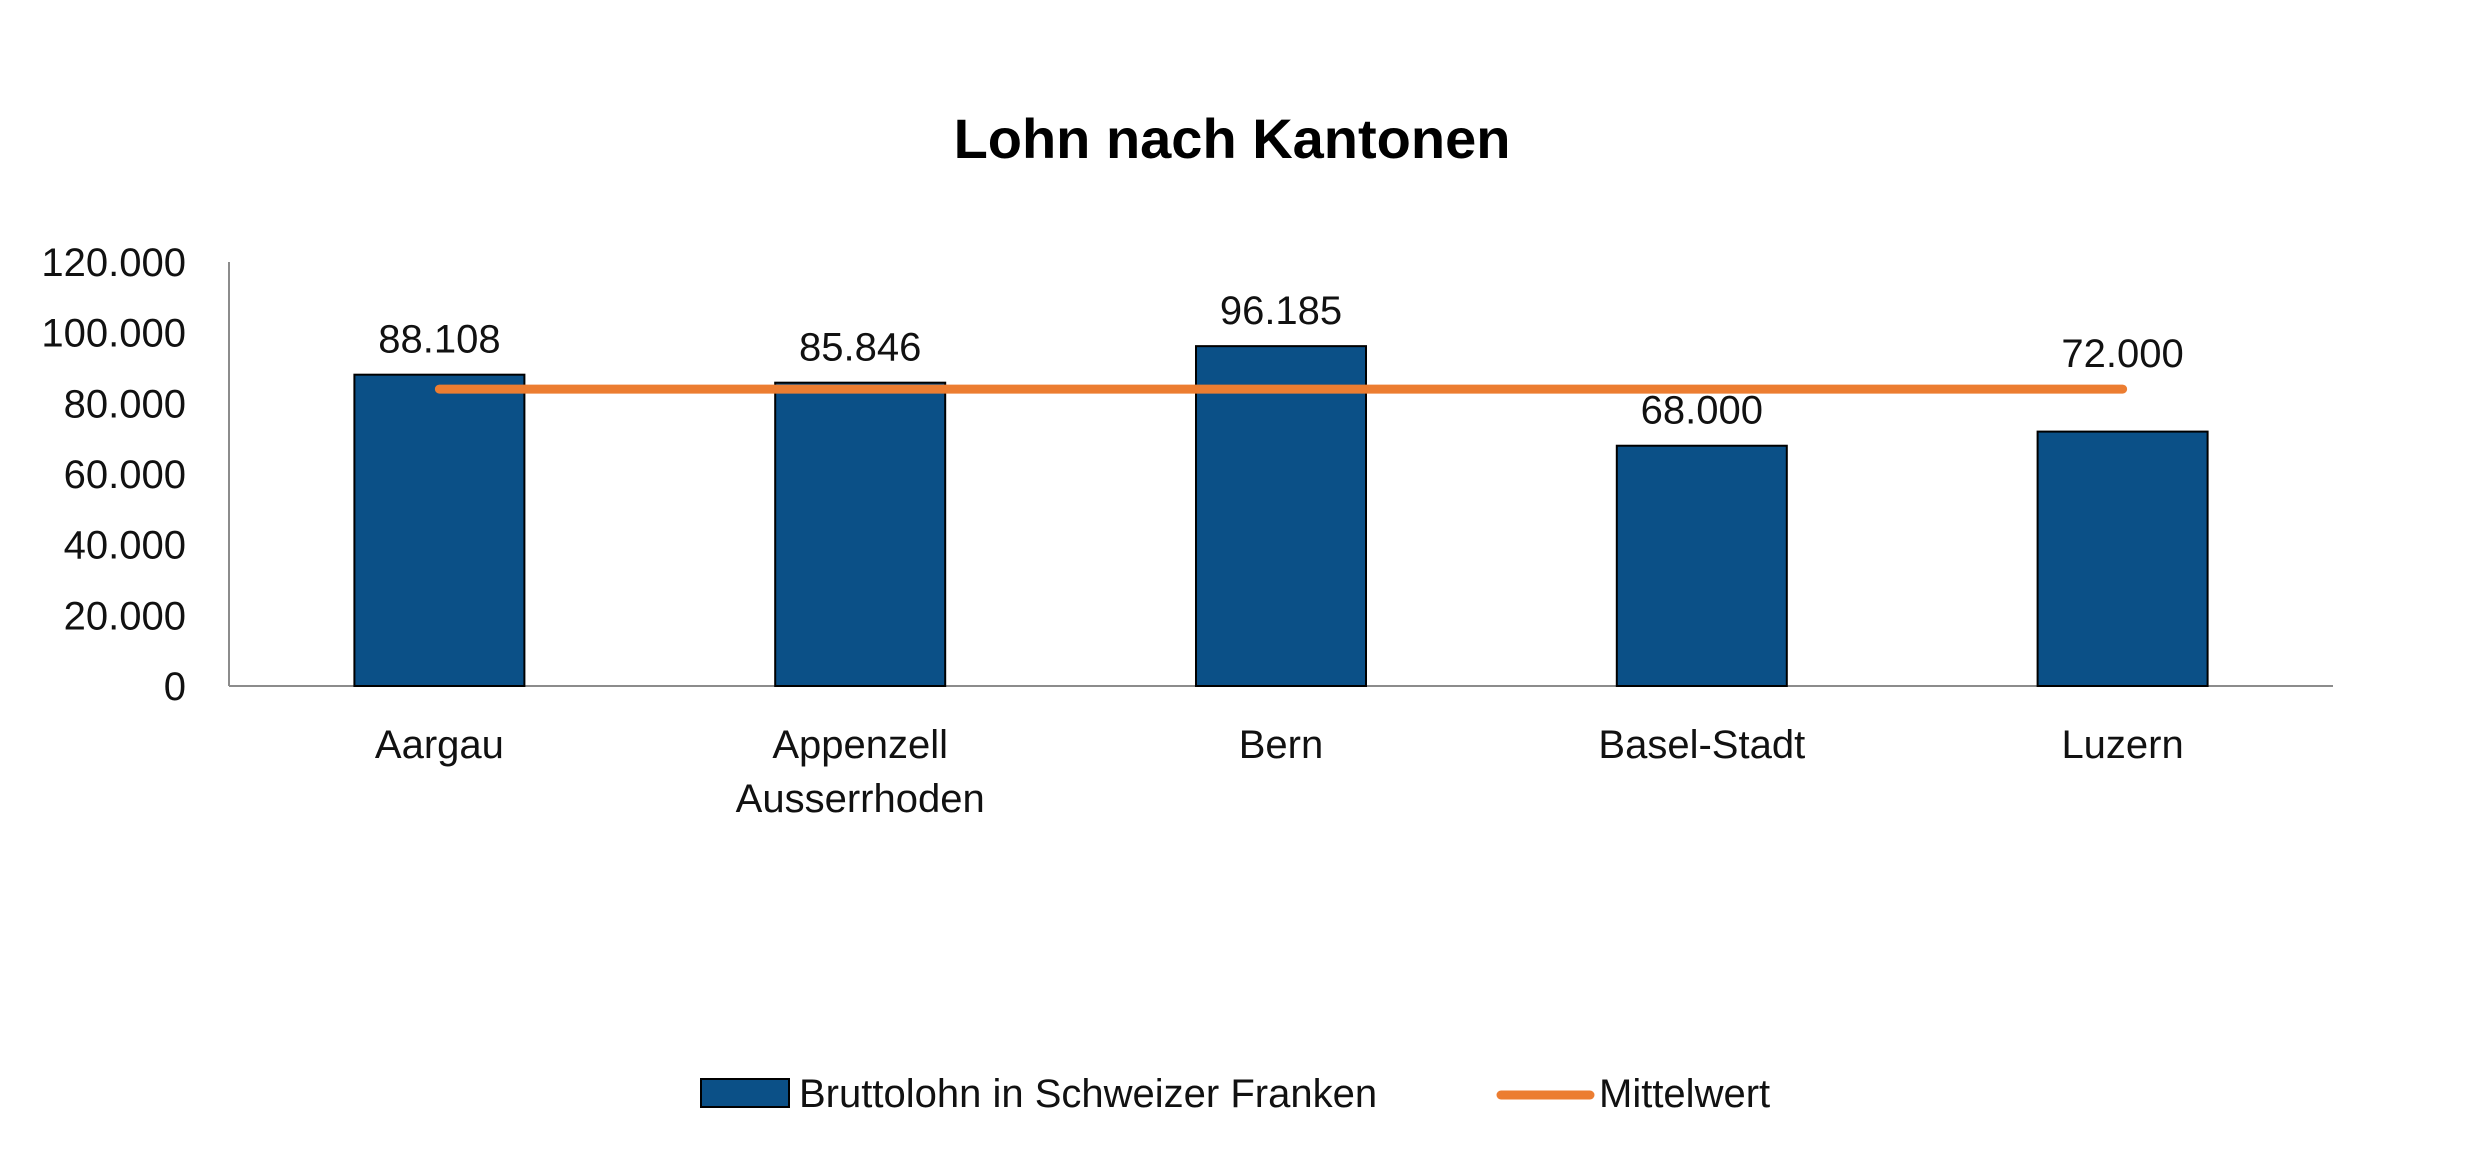 The width and height of the screenshot is (2465, 1174). What do you see at coordinates (860, 348) in the screenshot?
I see `data-label: 85.846` at bounding box center [860, 348].